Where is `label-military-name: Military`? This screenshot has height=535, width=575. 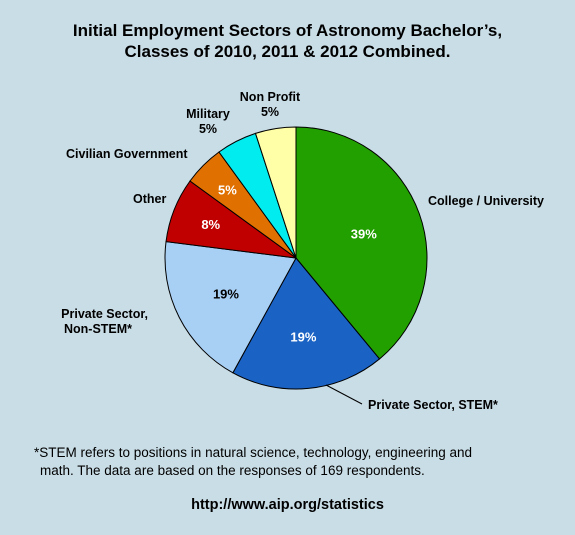
label-military-name: Military is located at coordinates (208, 114).